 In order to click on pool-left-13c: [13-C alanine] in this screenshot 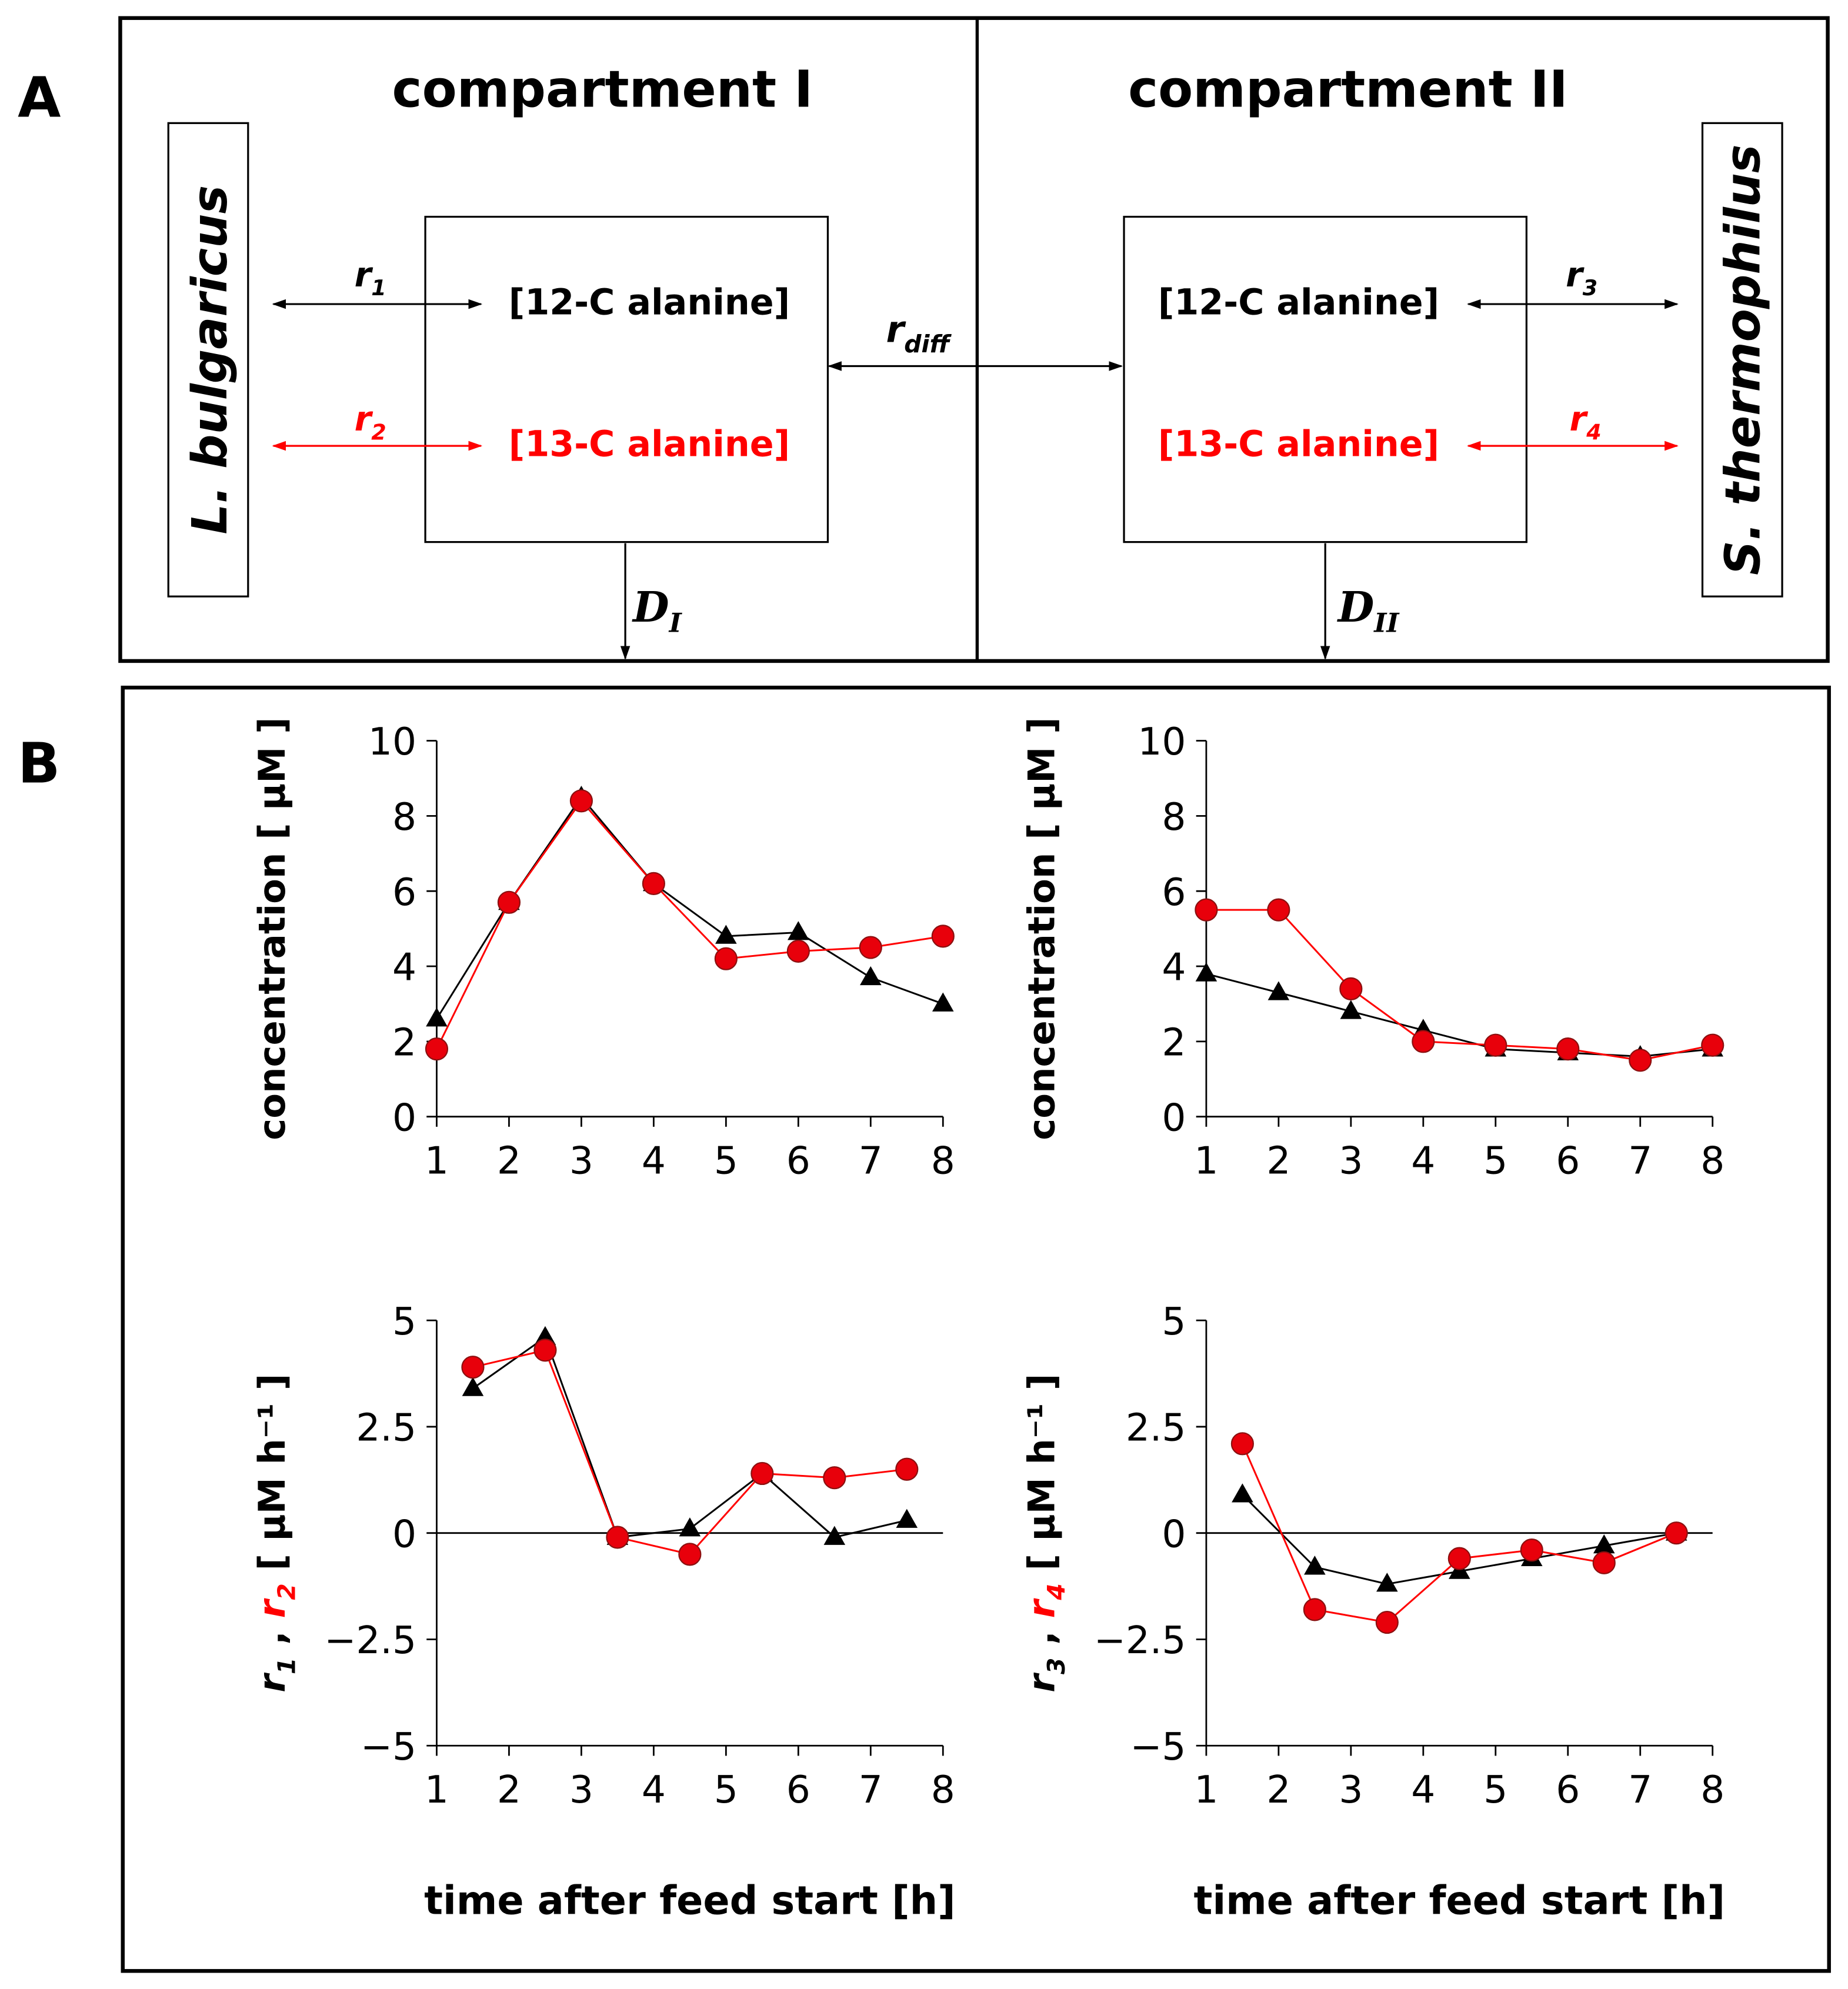, I will do `click(649, 444)`.